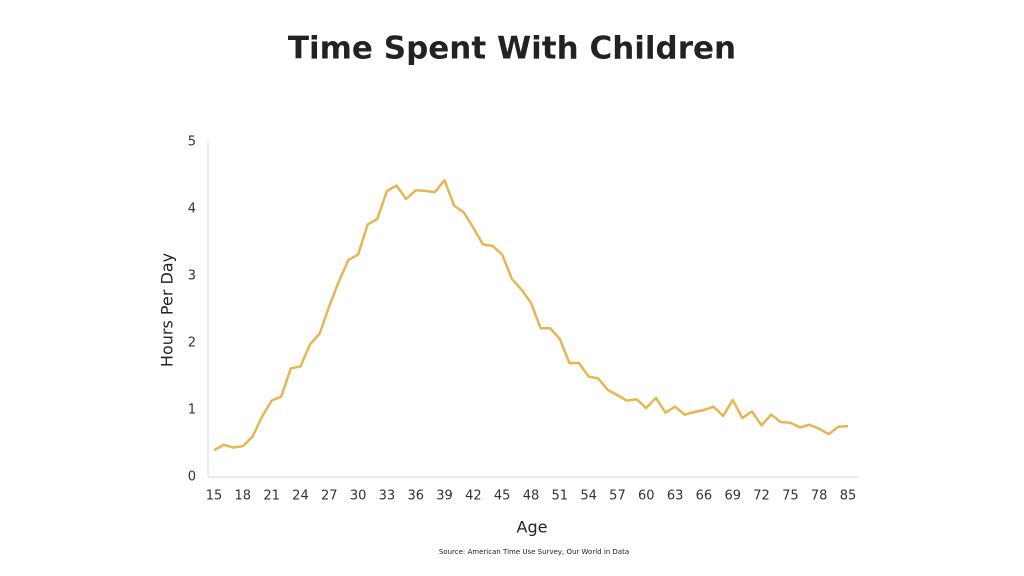  What do you see at coordinates (704, 496) in the screenshot?
I see `x-tick-label: 66` at bounding box center [704, 496].